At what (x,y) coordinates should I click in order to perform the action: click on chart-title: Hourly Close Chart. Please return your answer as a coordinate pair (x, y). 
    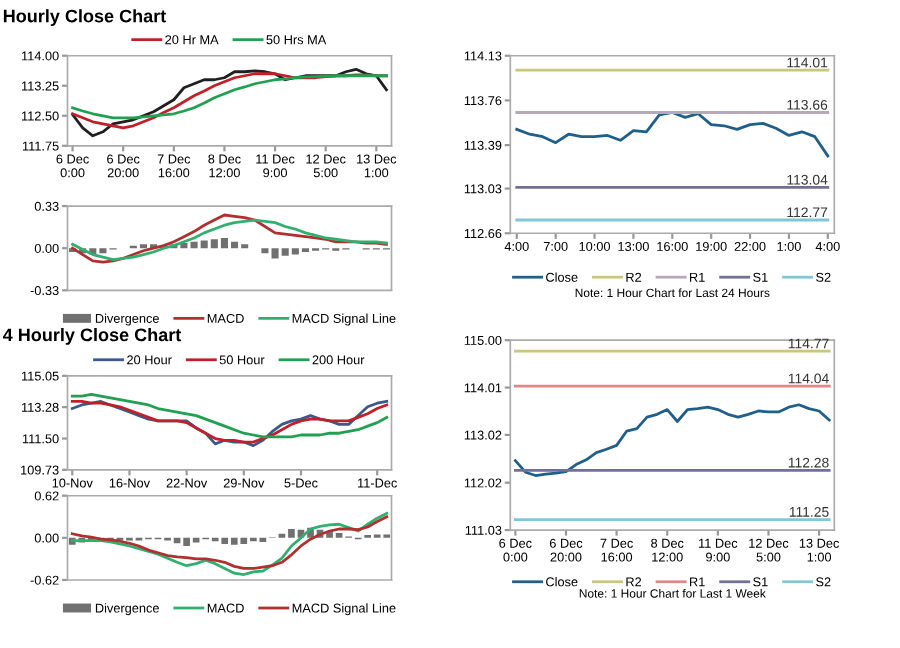
    Looking at the image, I should click on (85, 17).